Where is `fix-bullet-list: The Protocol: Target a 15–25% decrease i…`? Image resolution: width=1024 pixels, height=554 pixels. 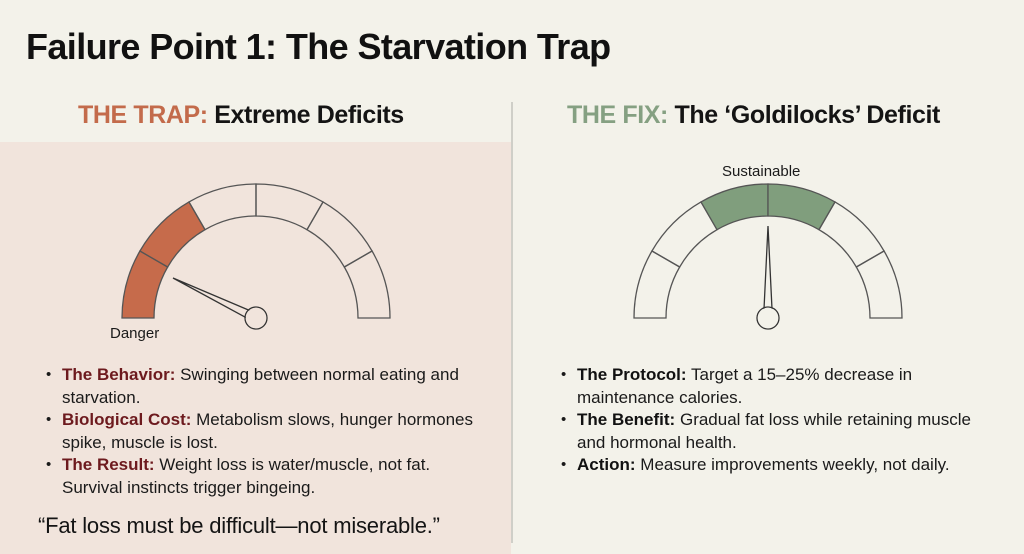 fix-bullet-list: The Protocol: Target a 15–25% decrease i… is located at coordinates (771, 420).